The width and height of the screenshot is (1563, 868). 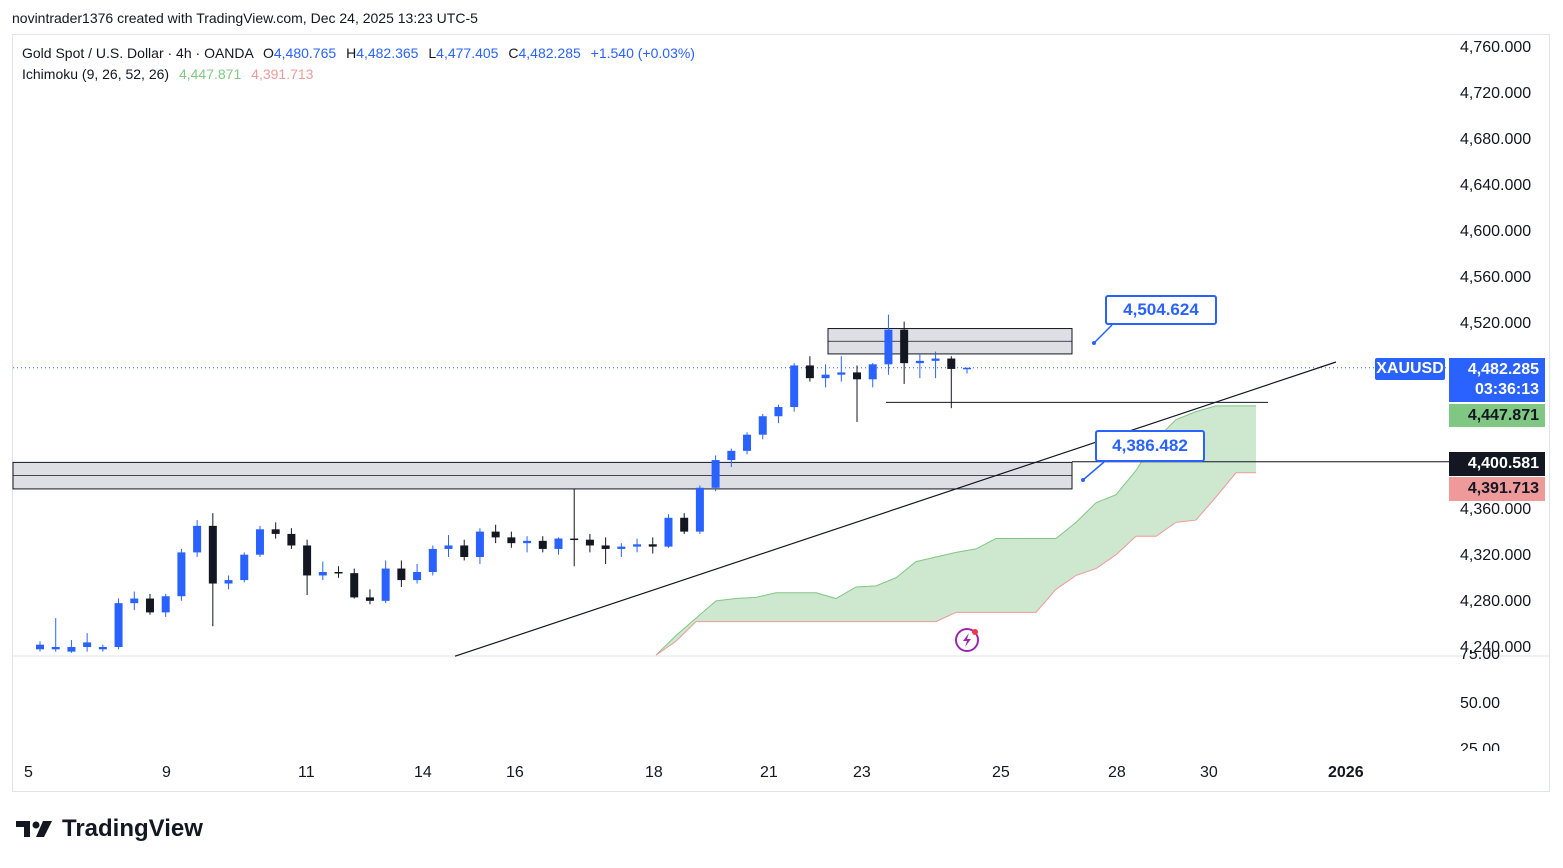 What do you see at coordinates (1094, 343) in the screenshot?
I see `callout-upper-anchor` at bounding box center [1094, 343].